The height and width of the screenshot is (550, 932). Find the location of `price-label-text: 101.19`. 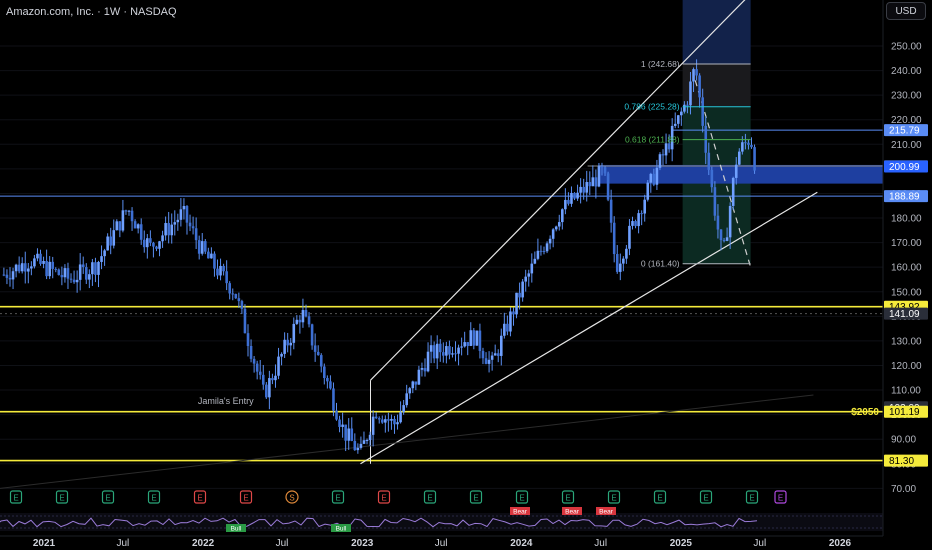

price-label-text: 101.19 is located at coordinates (904, 412).